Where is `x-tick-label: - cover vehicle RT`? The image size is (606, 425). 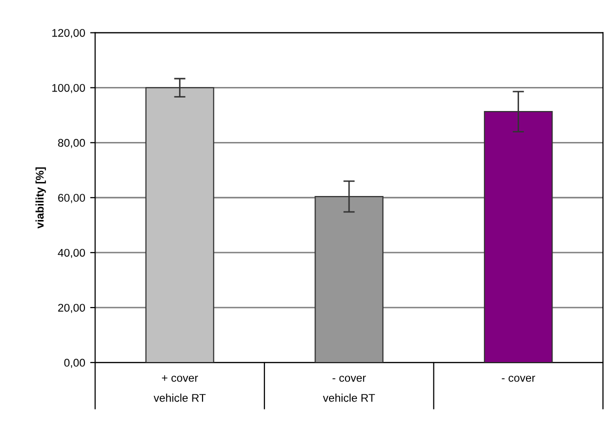 x-tick-label: - cover vehicle RT is located at coordinates (348, 389).